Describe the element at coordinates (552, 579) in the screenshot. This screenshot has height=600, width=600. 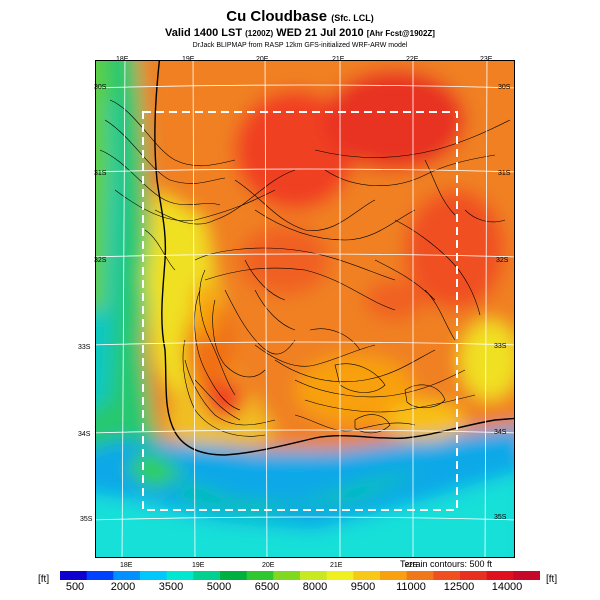
I see `colorbar-unit-right: [ft]` at that location.